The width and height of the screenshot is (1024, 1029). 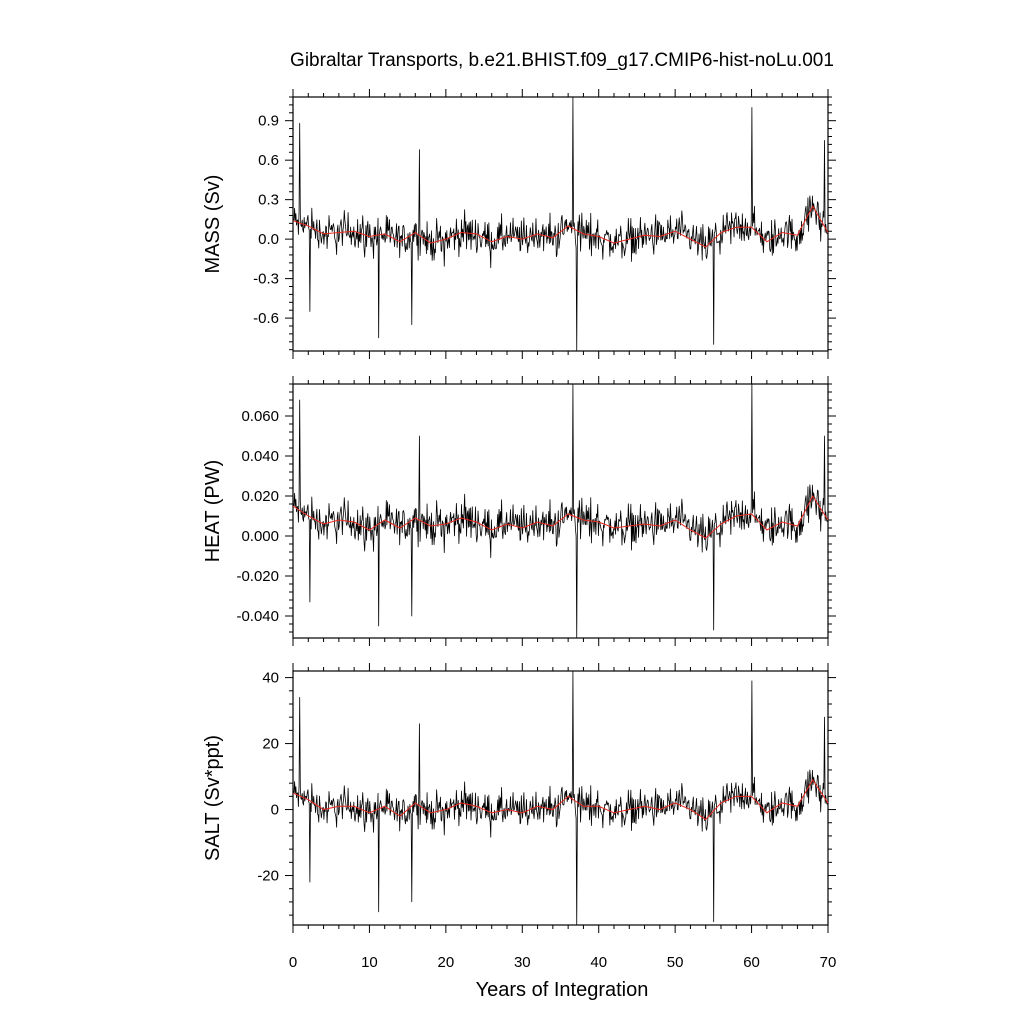 What do you see at coordinates (675, 962) in the screenshot?
I see `x-tick-label: 50` at bounding box center [675, 962].